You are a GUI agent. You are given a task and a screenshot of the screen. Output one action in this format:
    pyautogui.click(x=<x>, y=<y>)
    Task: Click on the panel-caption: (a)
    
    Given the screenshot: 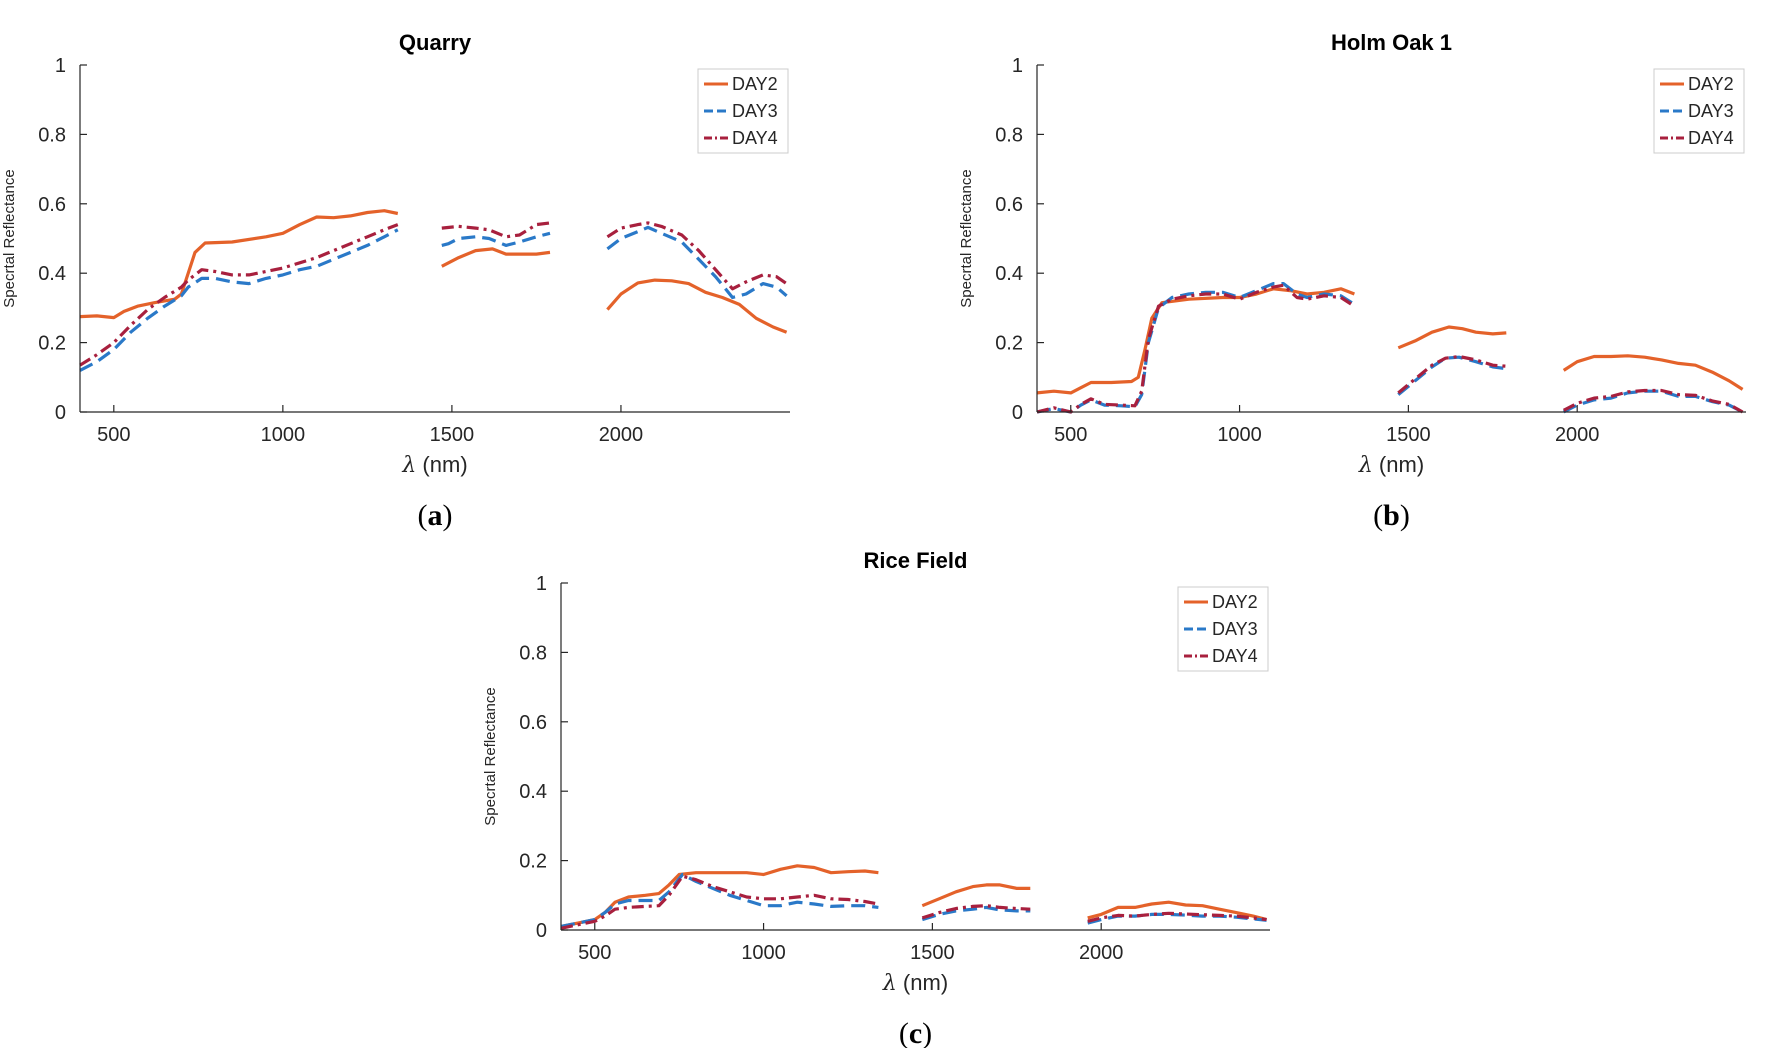 What is the action you would take?
    pyautogui.click(x=435, y=515)
    